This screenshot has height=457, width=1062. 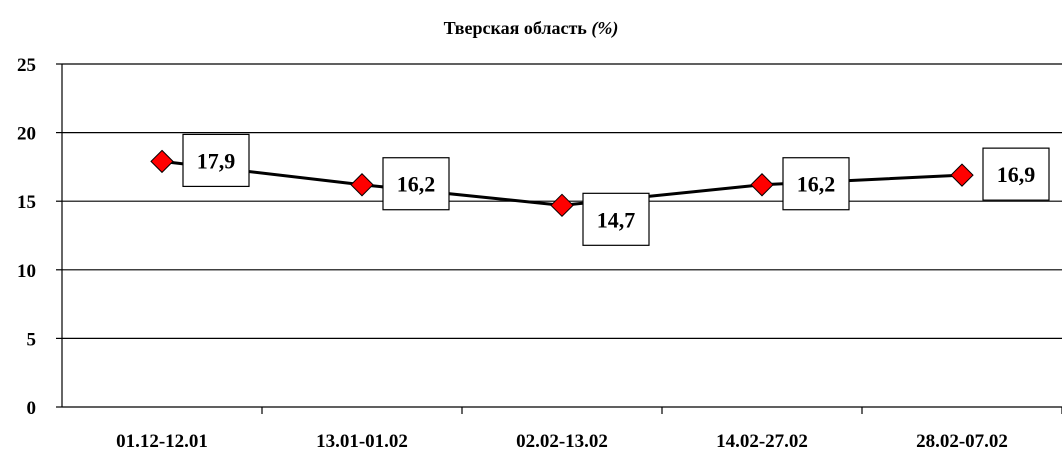 I want to click on chart-title: Тверская область (%), so click(x=531, y=28).